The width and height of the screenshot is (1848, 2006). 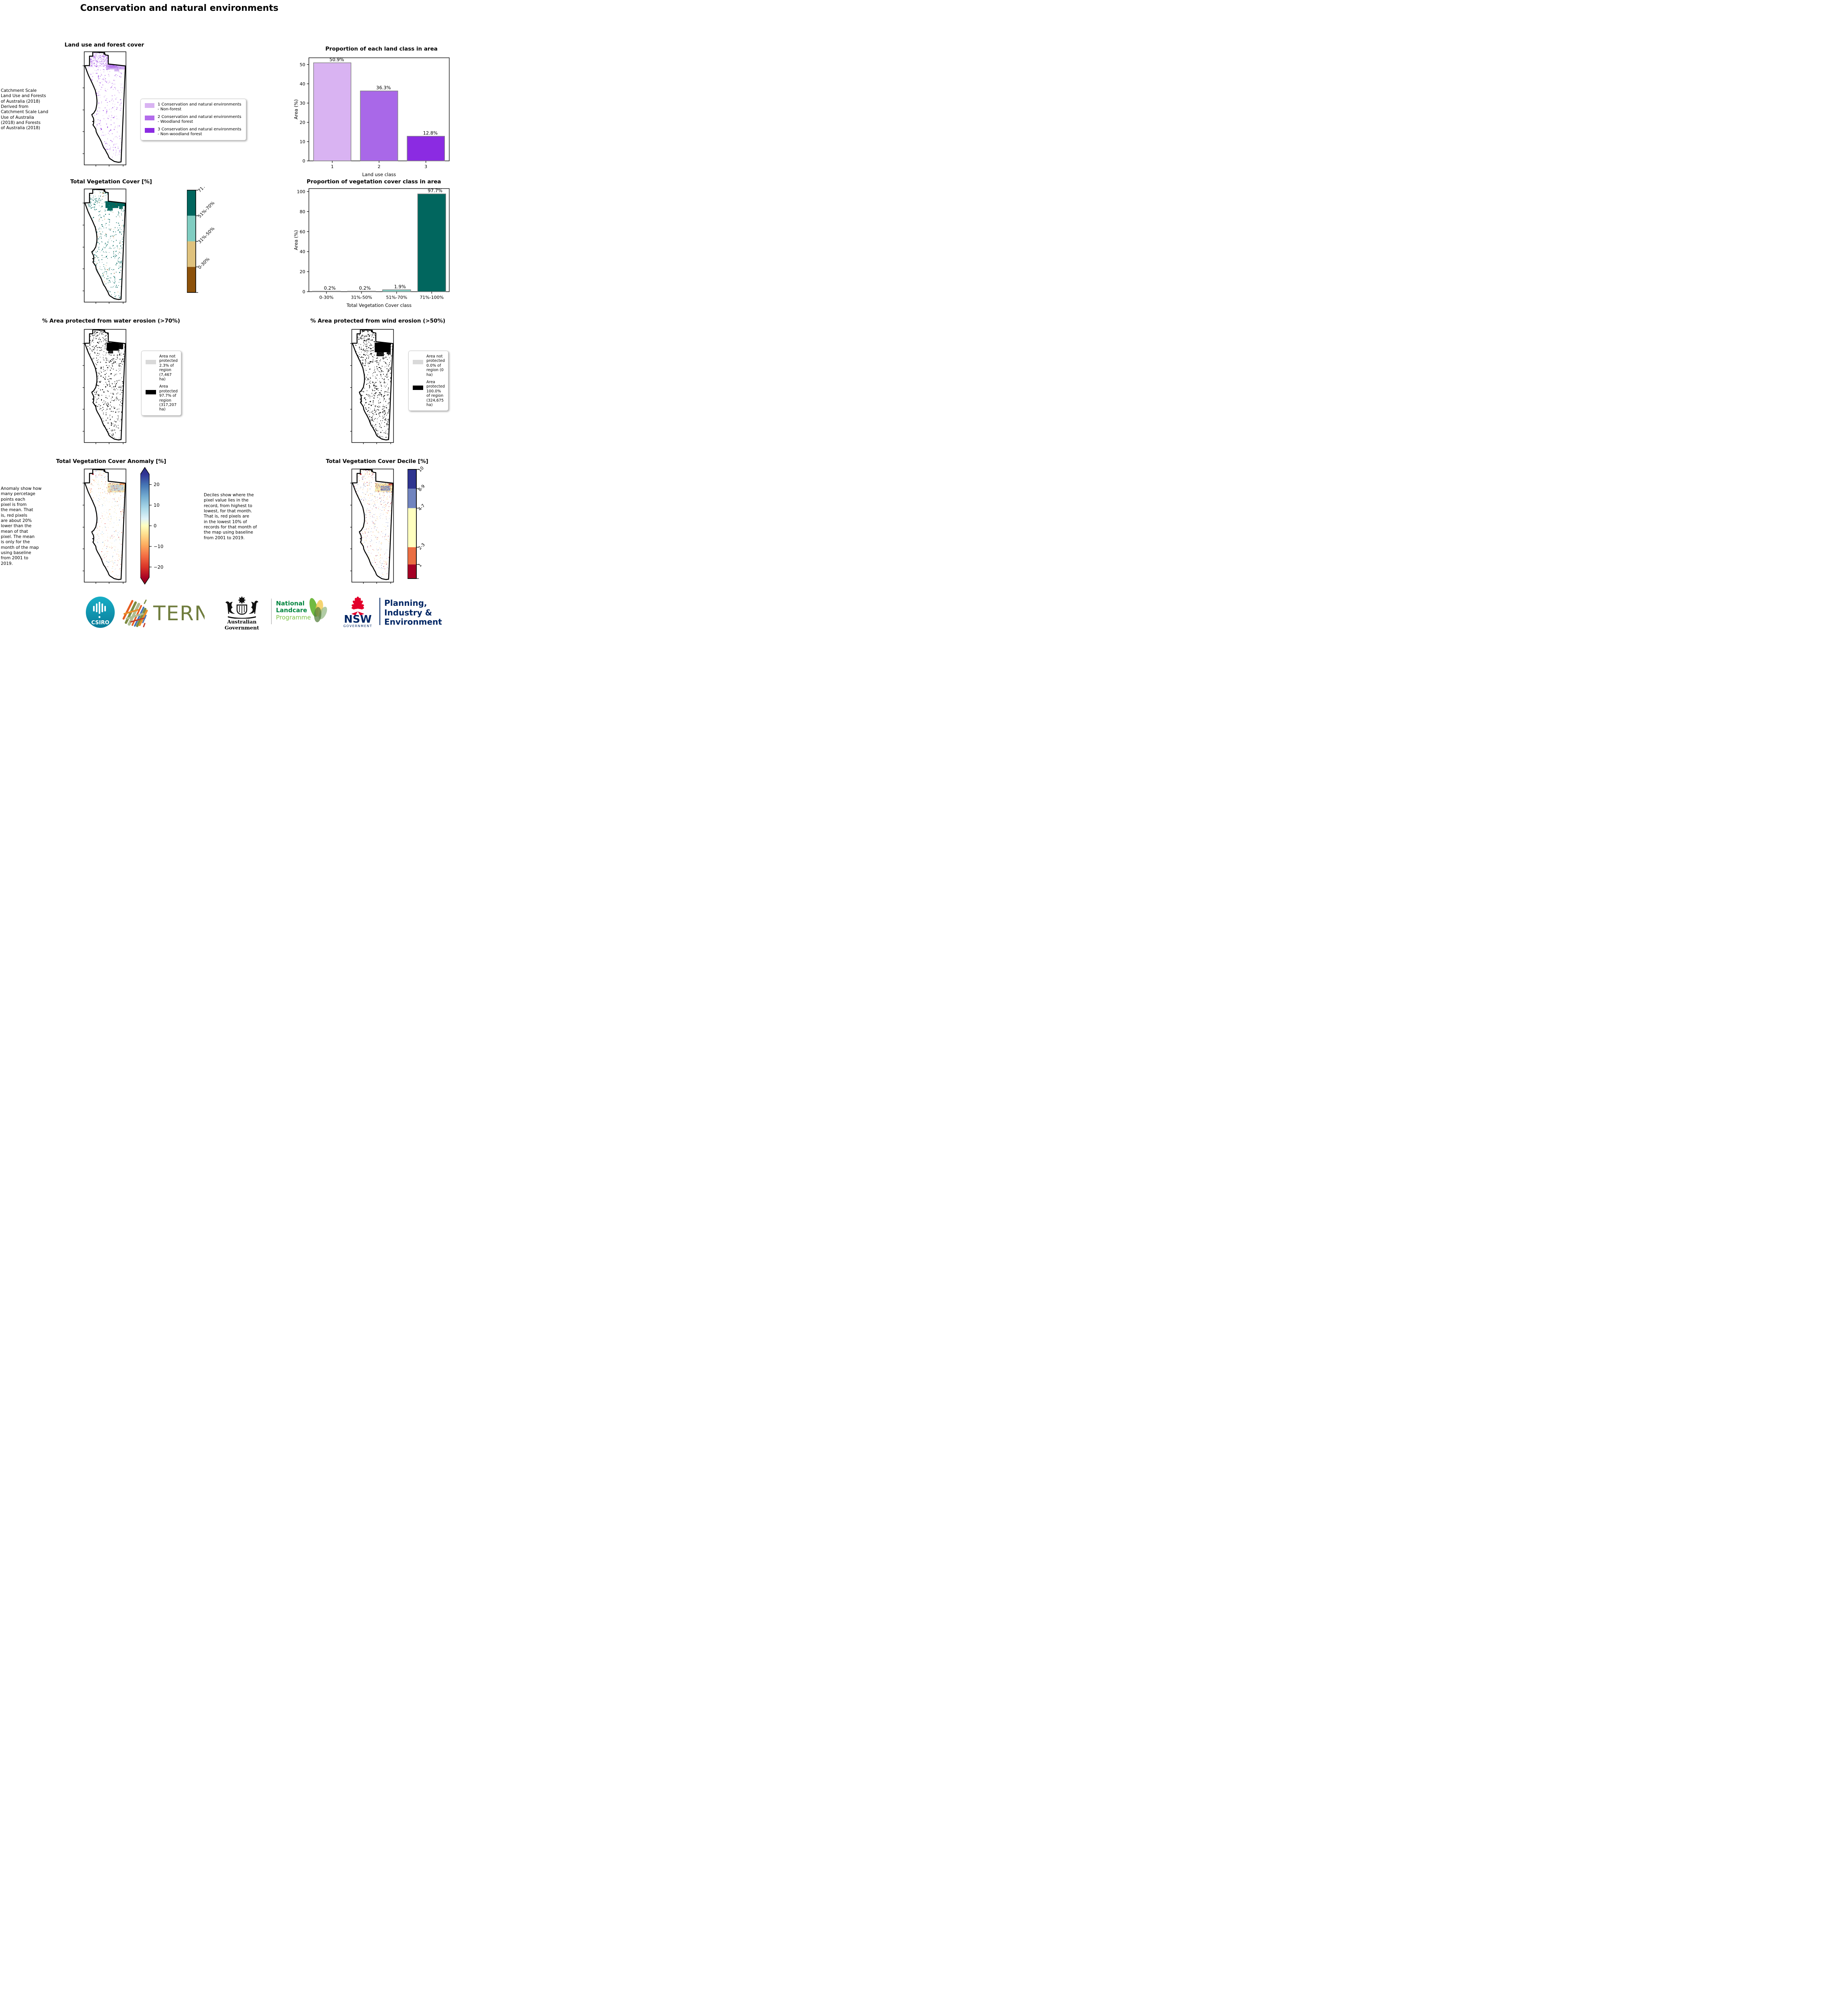 I want to click on y-tick-label: 0, so click(x=303, y=292).